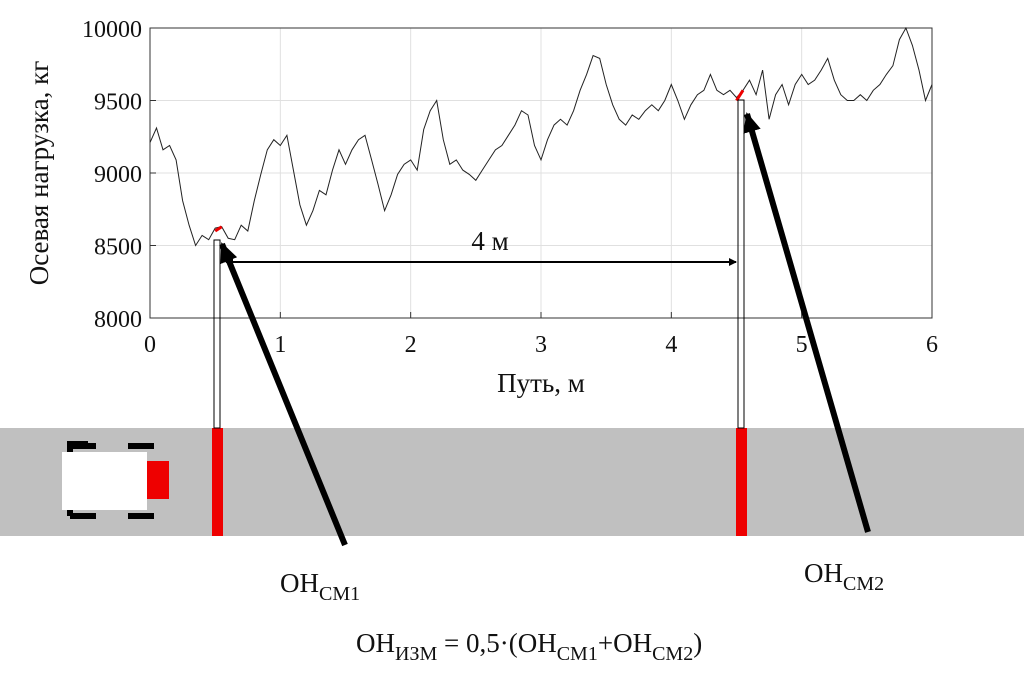 The width and height of the screenshot is (1024, 685). What do you see at coordinates (625, 643) in the screenshot?
I see `formula-part: +ОН` at bounding box center [625, 643].